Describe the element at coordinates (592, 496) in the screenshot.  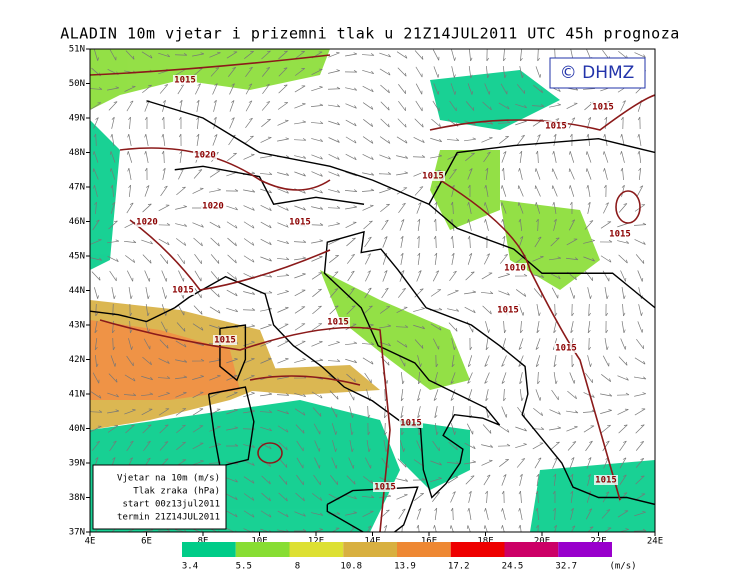
I see `wind-field` at that location.